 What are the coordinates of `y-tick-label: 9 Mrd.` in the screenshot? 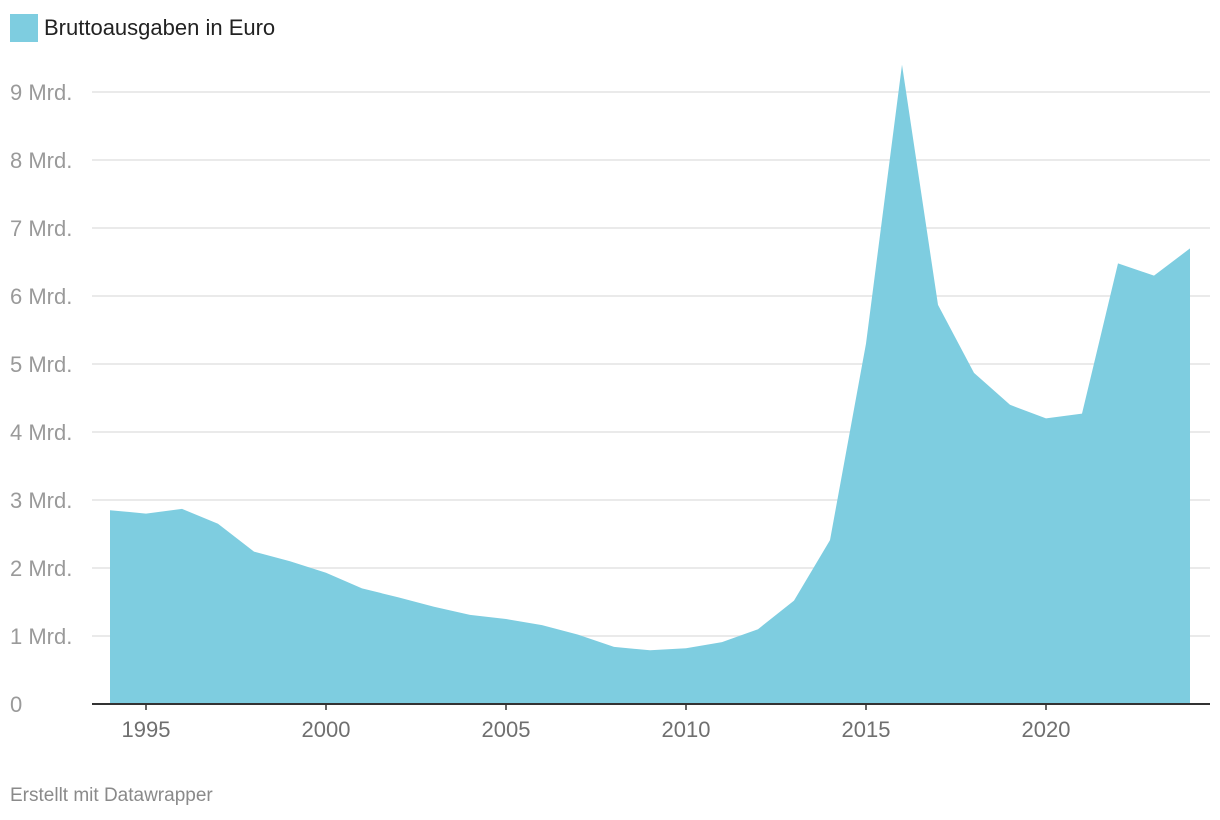 It's located at (41, 92).